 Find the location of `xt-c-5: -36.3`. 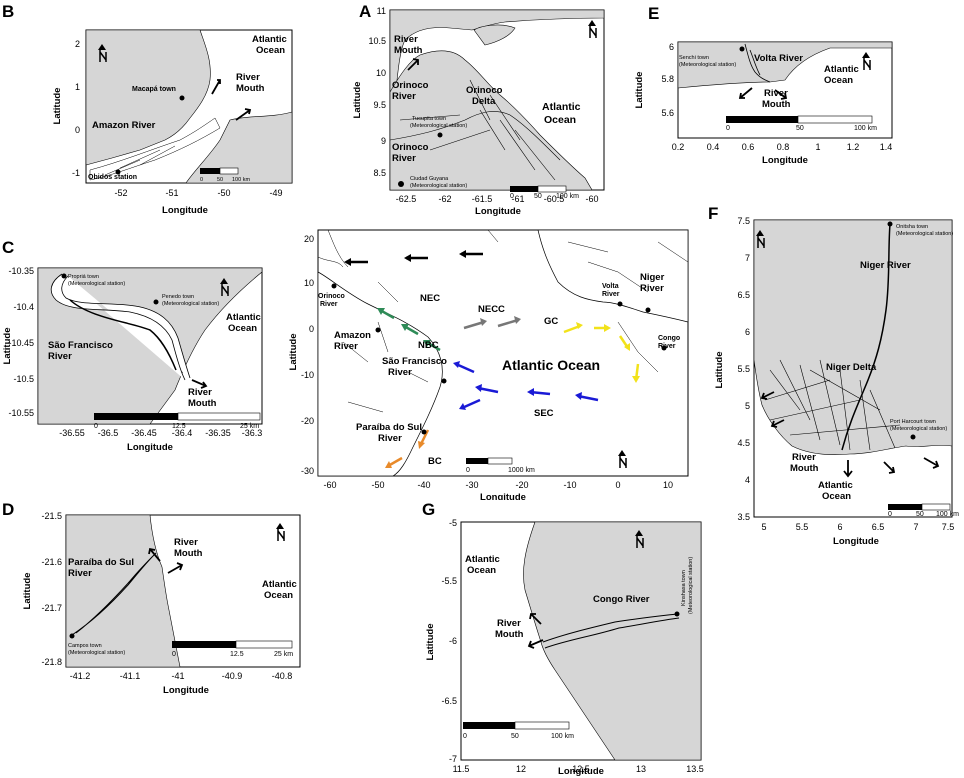

xt-c-5: -36.3 is located at coordinates (252, 433).